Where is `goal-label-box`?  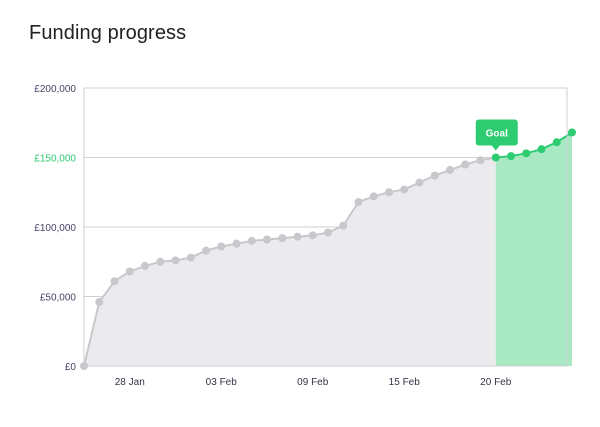
goal-label-box is located at coordinates (496, 132).